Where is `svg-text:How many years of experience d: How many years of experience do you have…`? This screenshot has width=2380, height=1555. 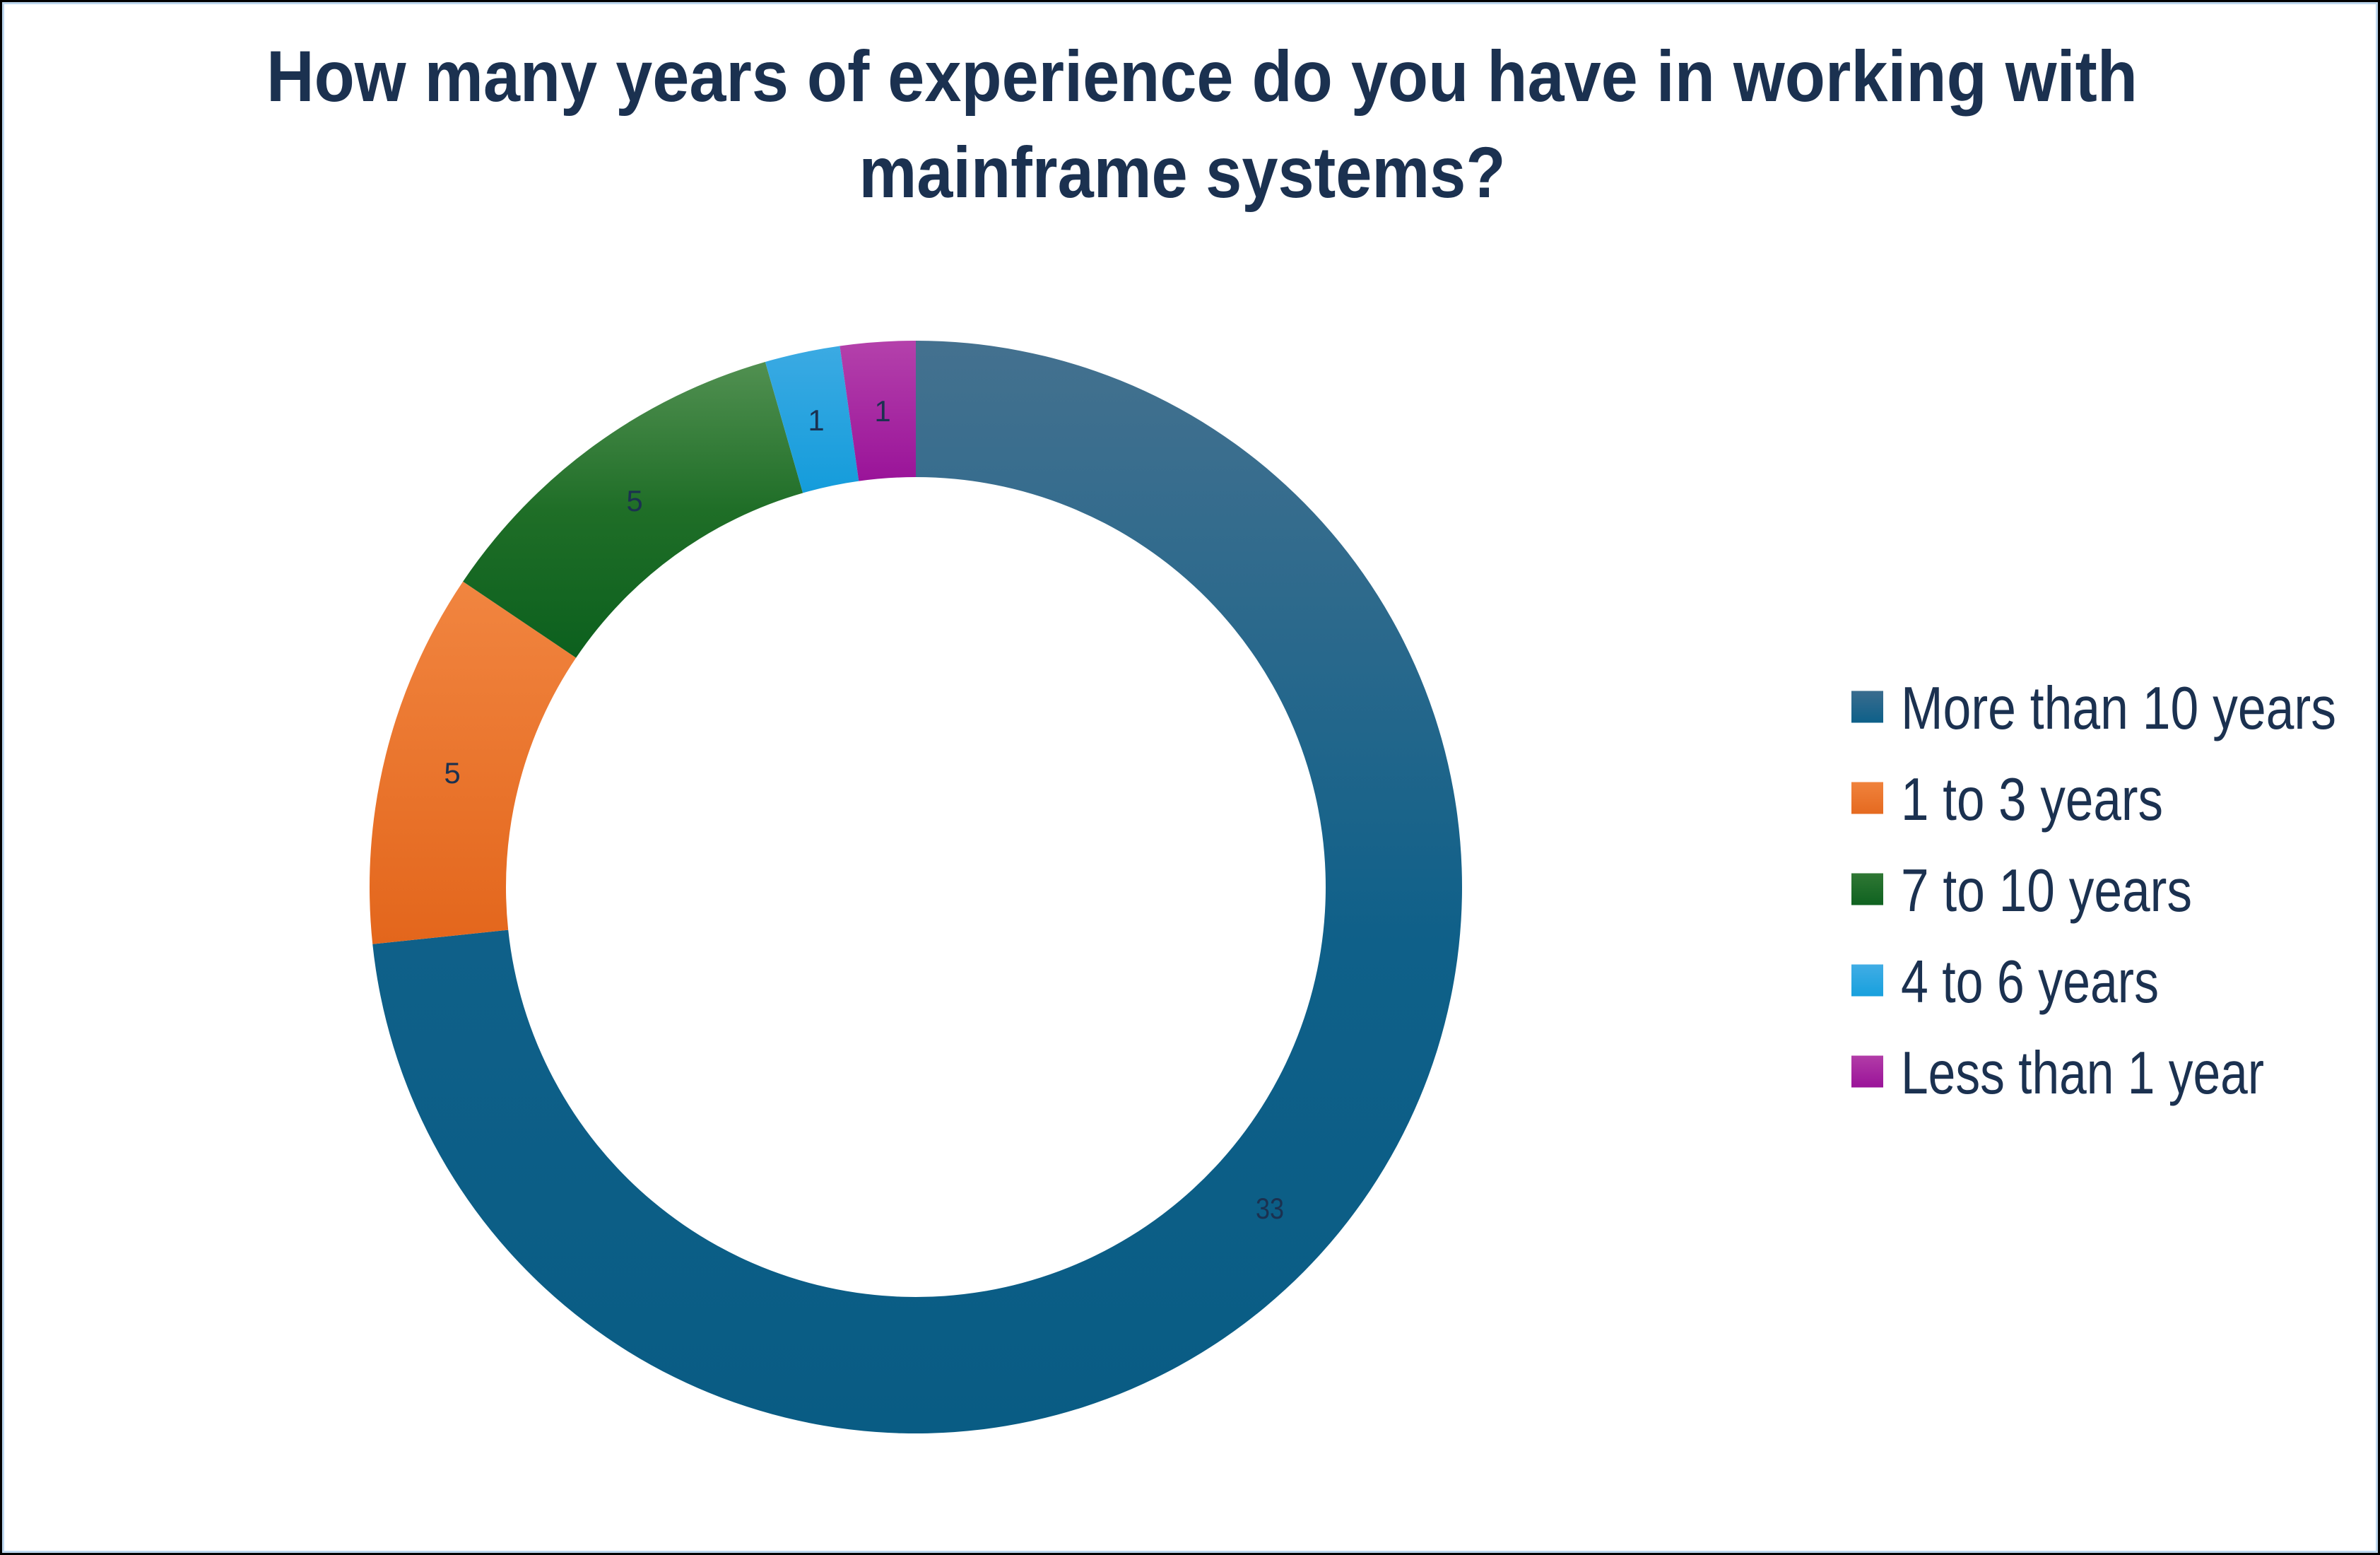
svg-text:How many years of experience d: How many years of experience do you have… is located at coordinates (1202, 76).